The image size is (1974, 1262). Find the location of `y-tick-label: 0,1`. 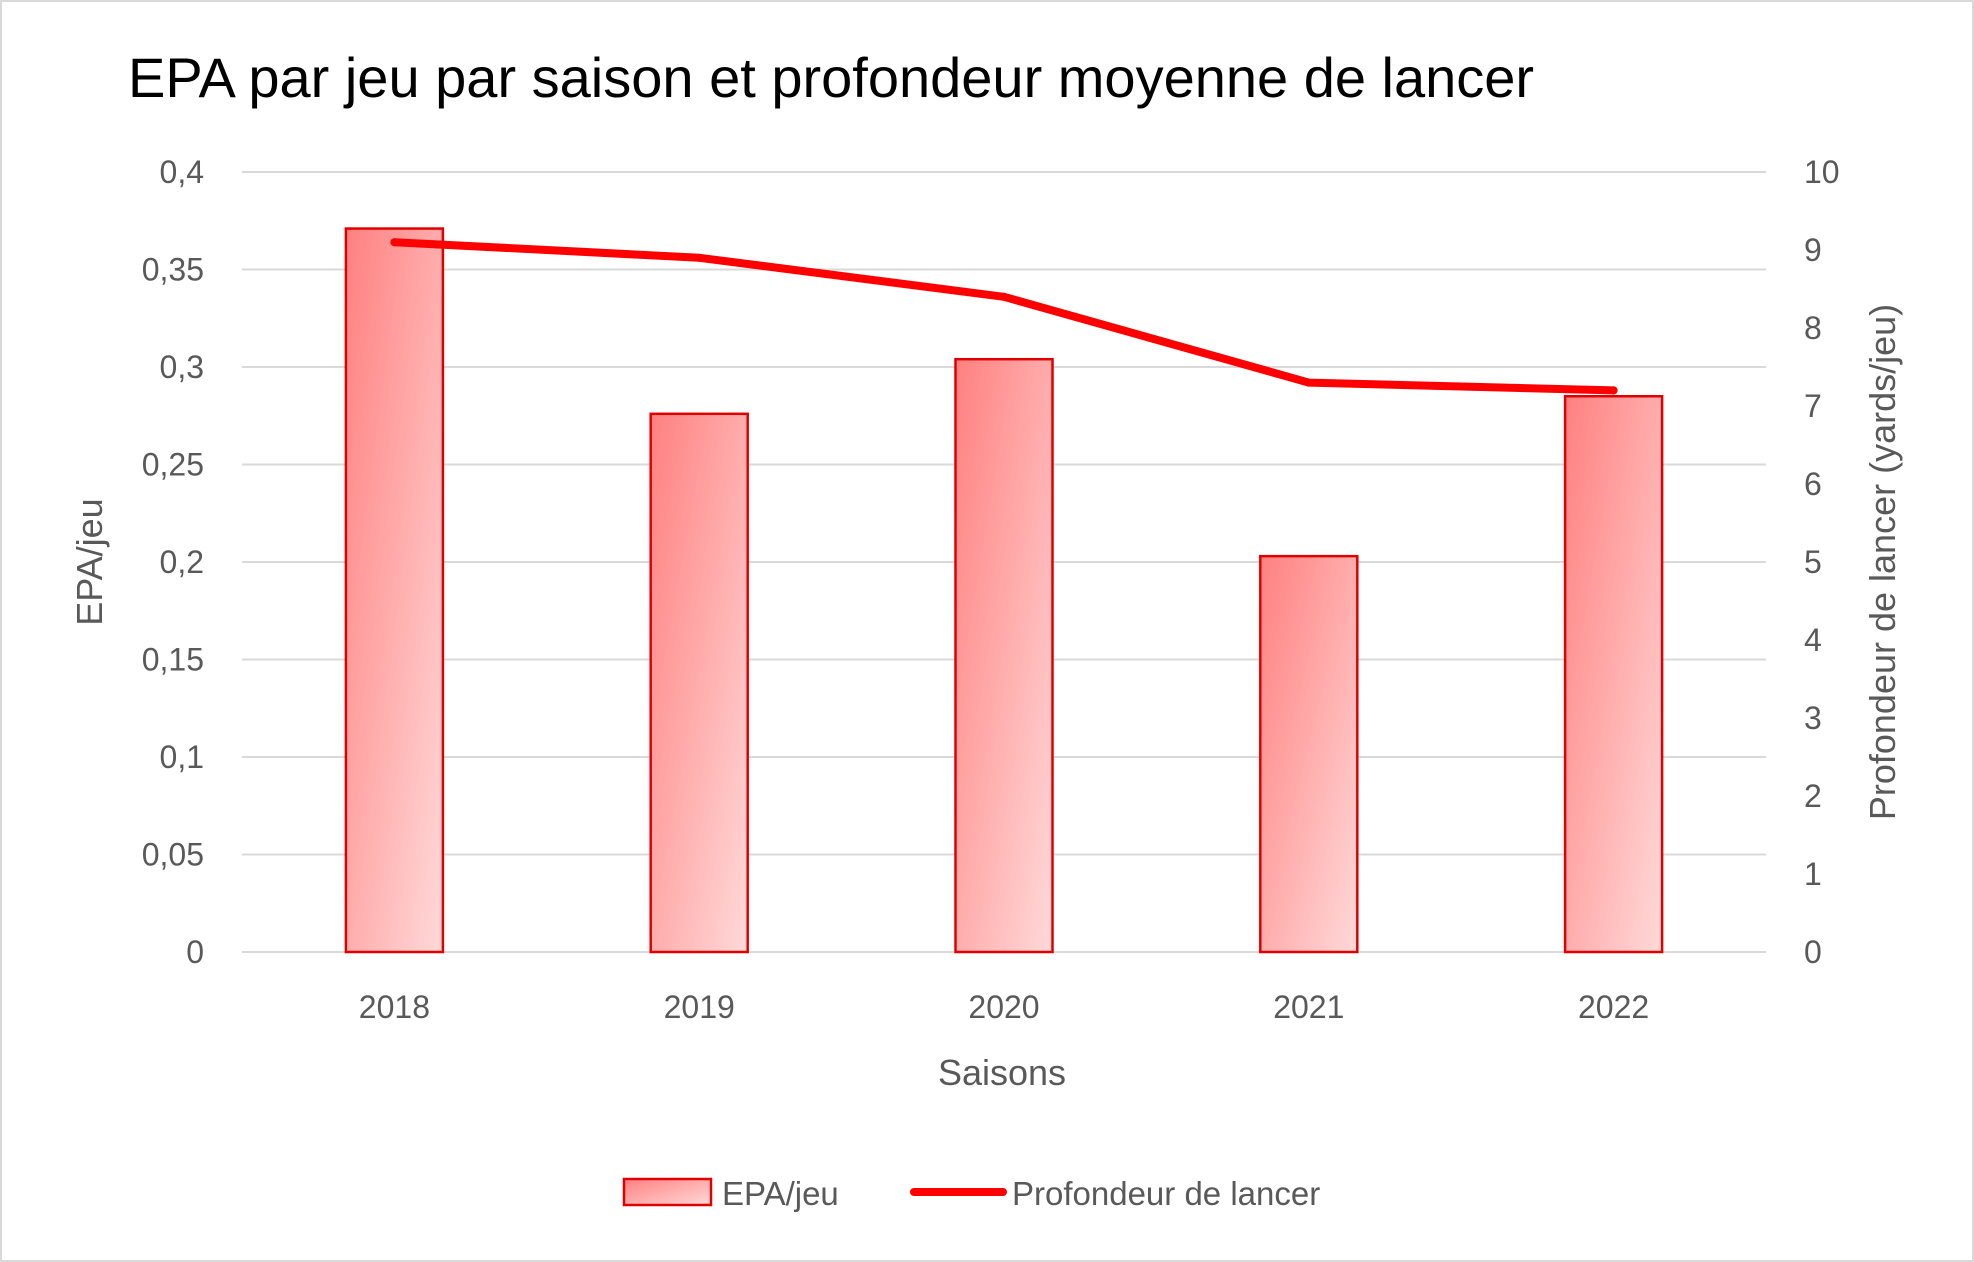

y-tick-label: 0,1 is located at coordinates (182, 757).